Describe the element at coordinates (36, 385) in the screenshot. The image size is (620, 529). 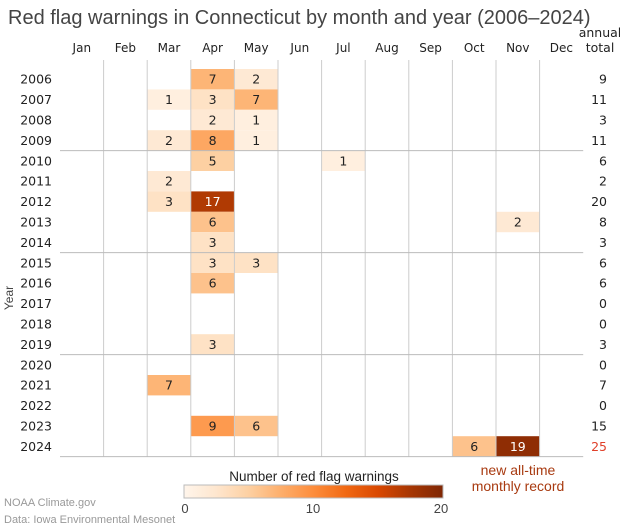
I see `year-label: 2021` at that location.